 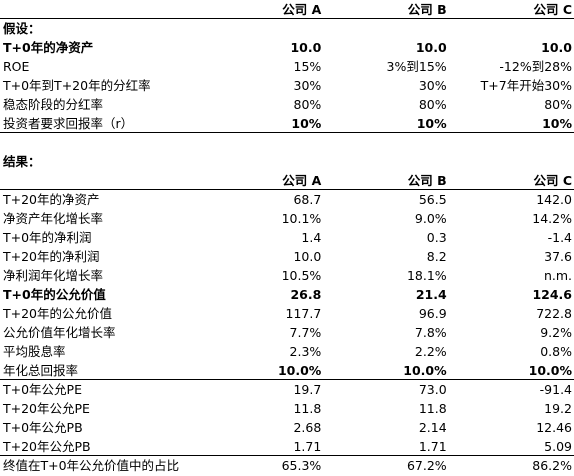 I want to click on cell-value: 9.0%, so click(x=430, y=218).